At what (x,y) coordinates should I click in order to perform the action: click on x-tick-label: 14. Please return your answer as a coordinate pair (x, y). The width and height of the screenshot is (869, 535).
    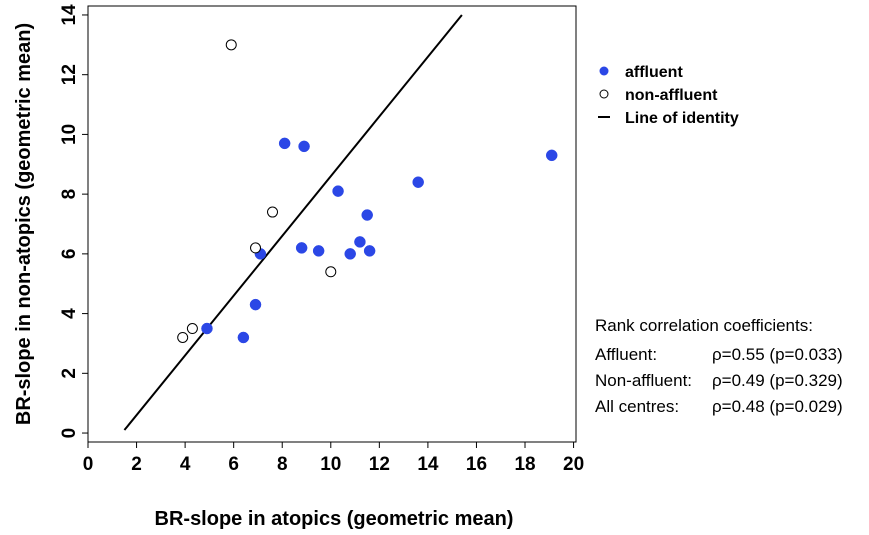
    Looking at the image, I should click on (428, 464).